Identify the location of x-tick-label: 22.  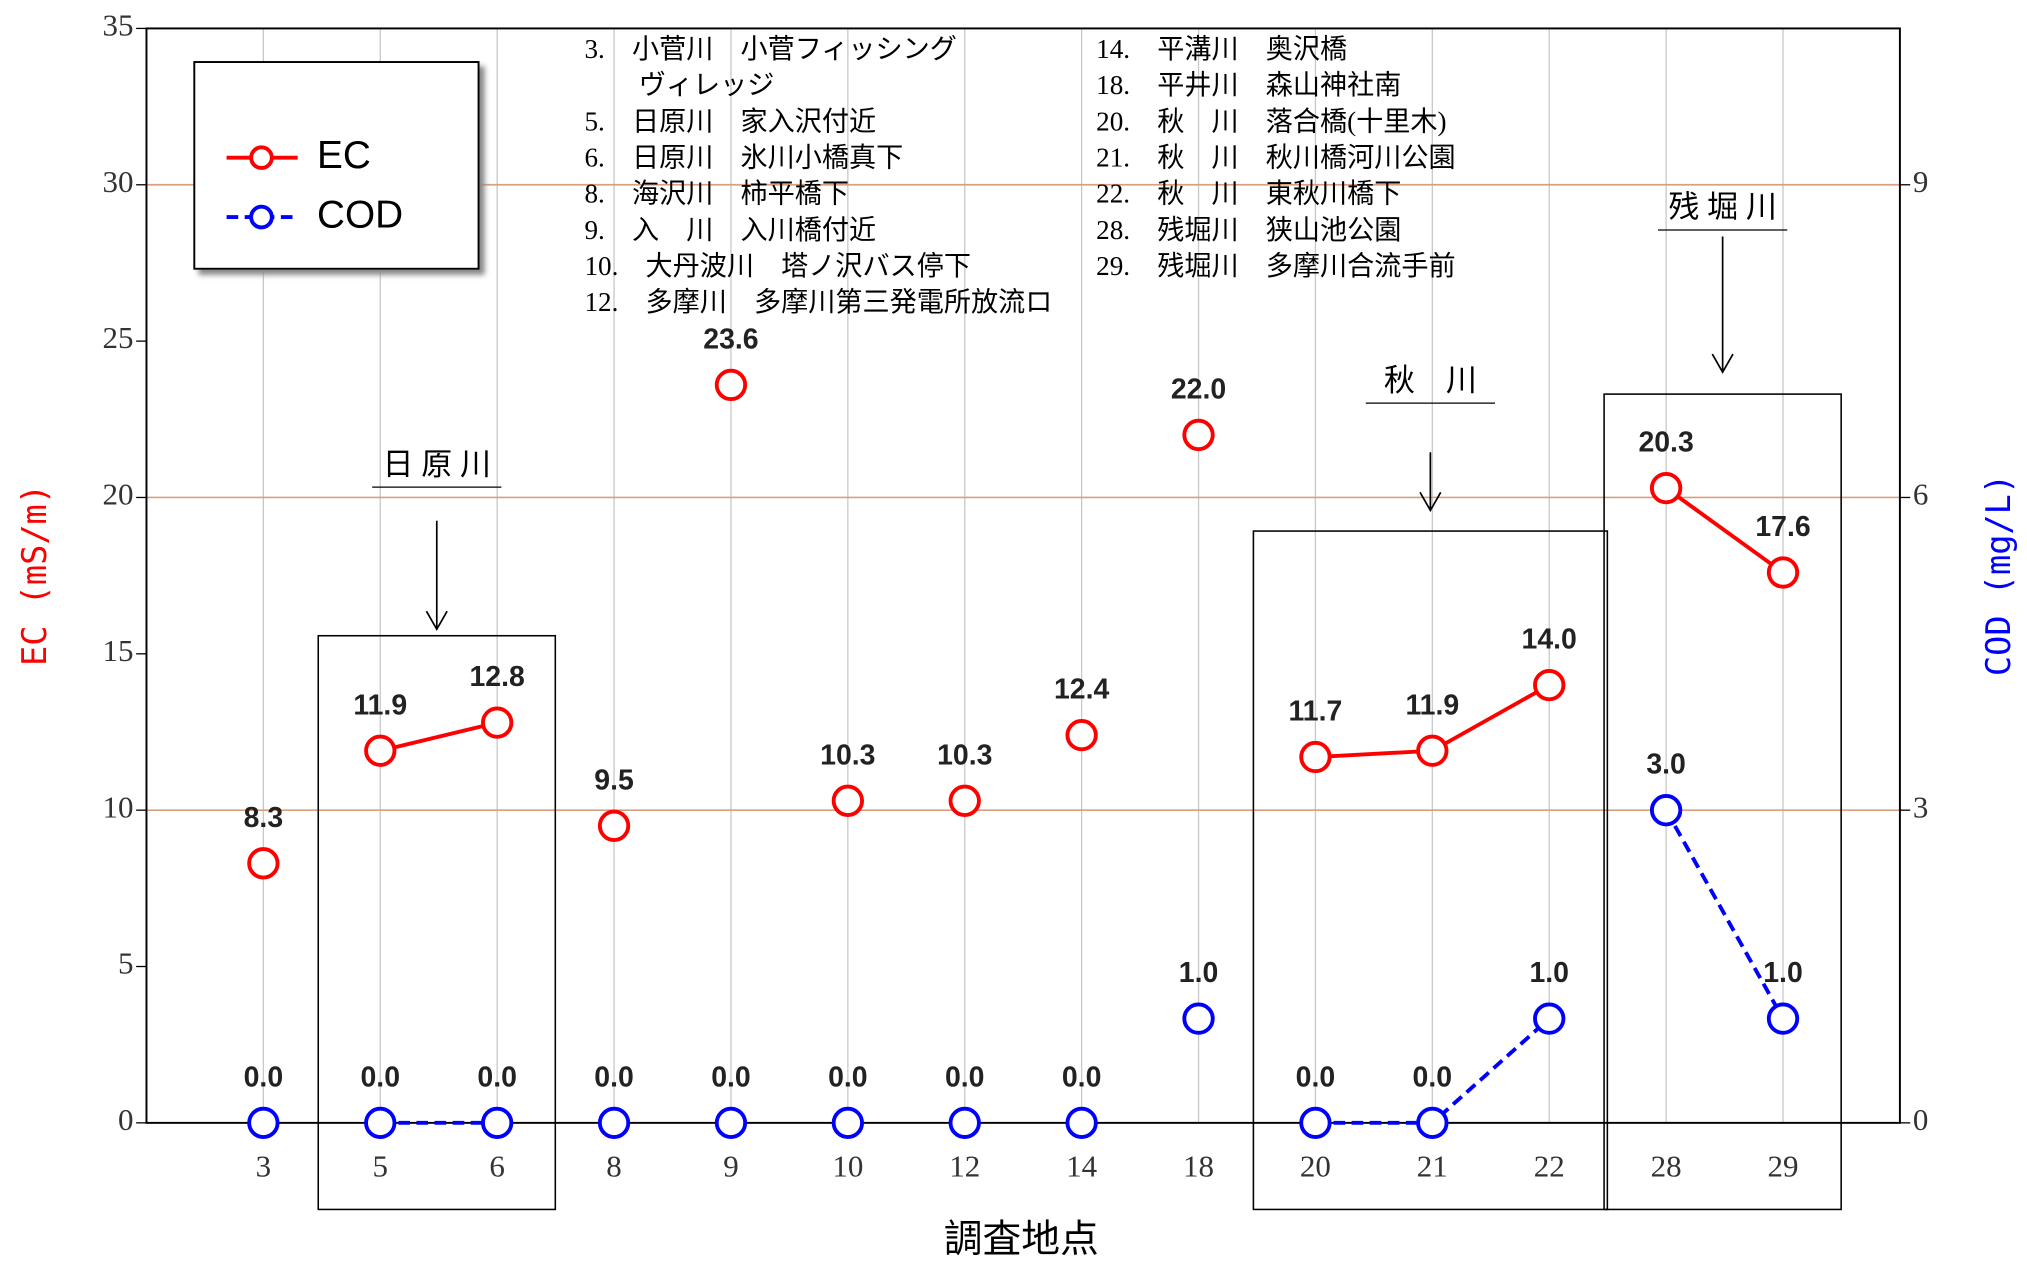
(1549, 1165).